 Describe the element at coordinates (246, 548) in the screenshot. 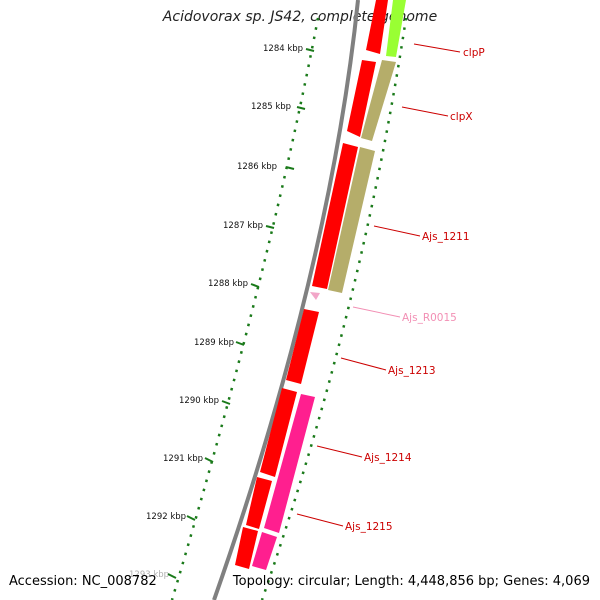

I see `gene-arrow-extra` at that location.